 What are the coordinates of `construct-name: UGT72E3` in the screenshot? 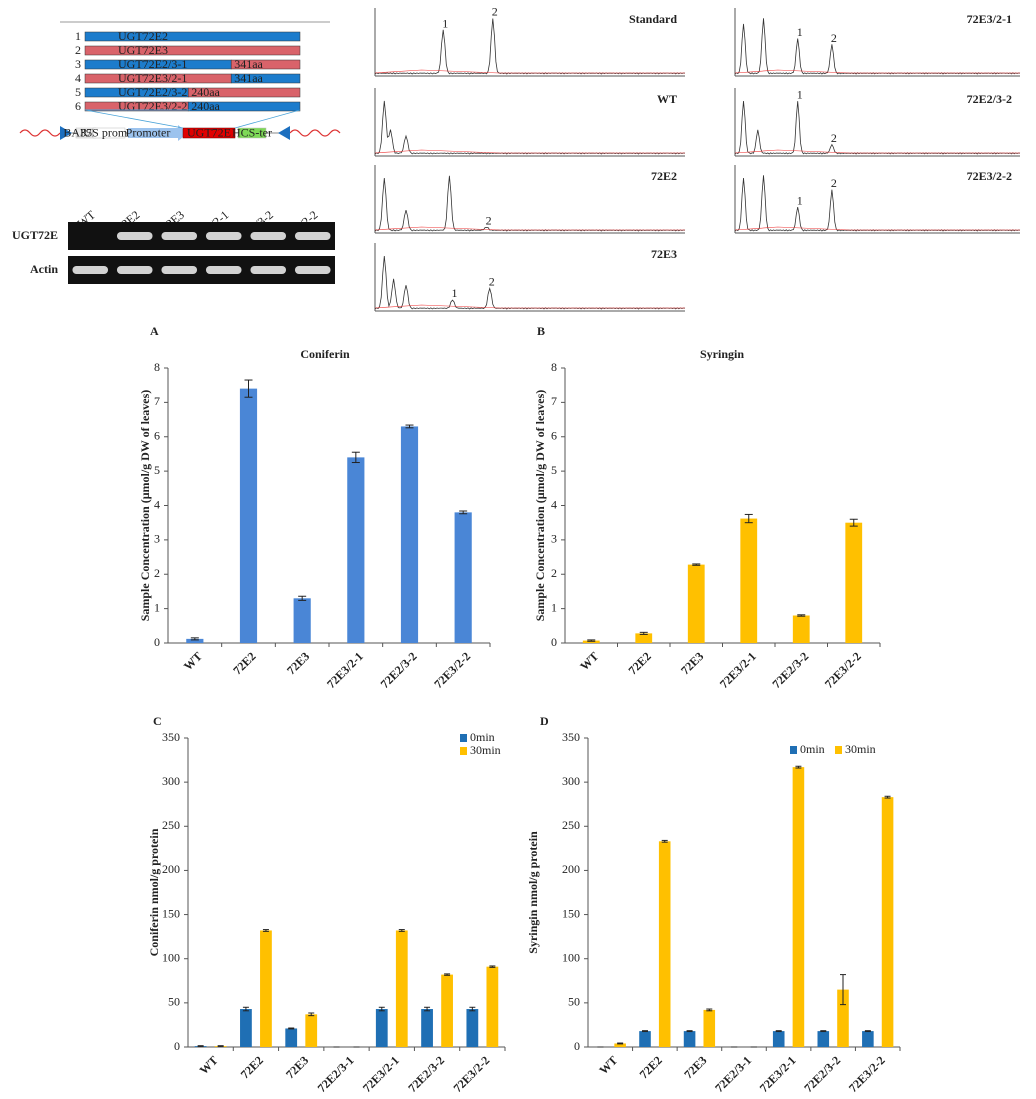 It's located at (143, 50).